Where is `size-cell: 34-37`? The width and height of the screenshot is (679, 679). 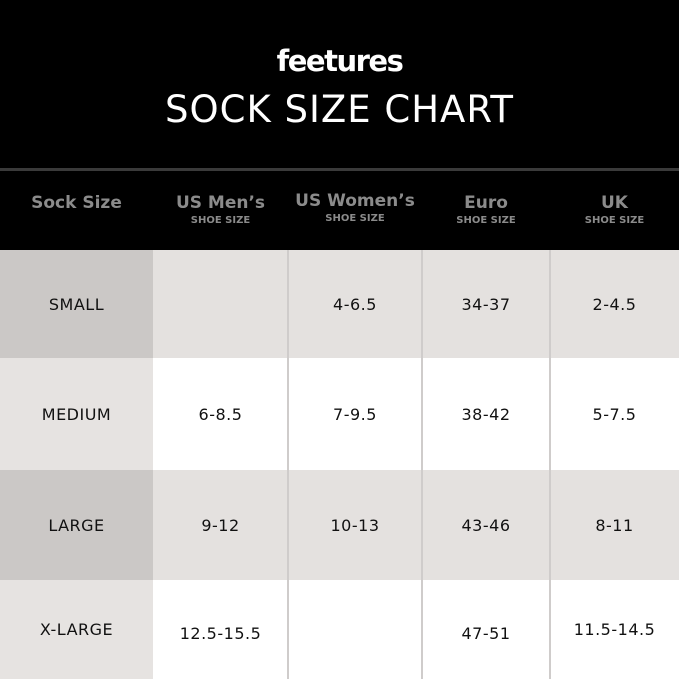
size-cell: 34-37 is located at coordinates (486, 304).